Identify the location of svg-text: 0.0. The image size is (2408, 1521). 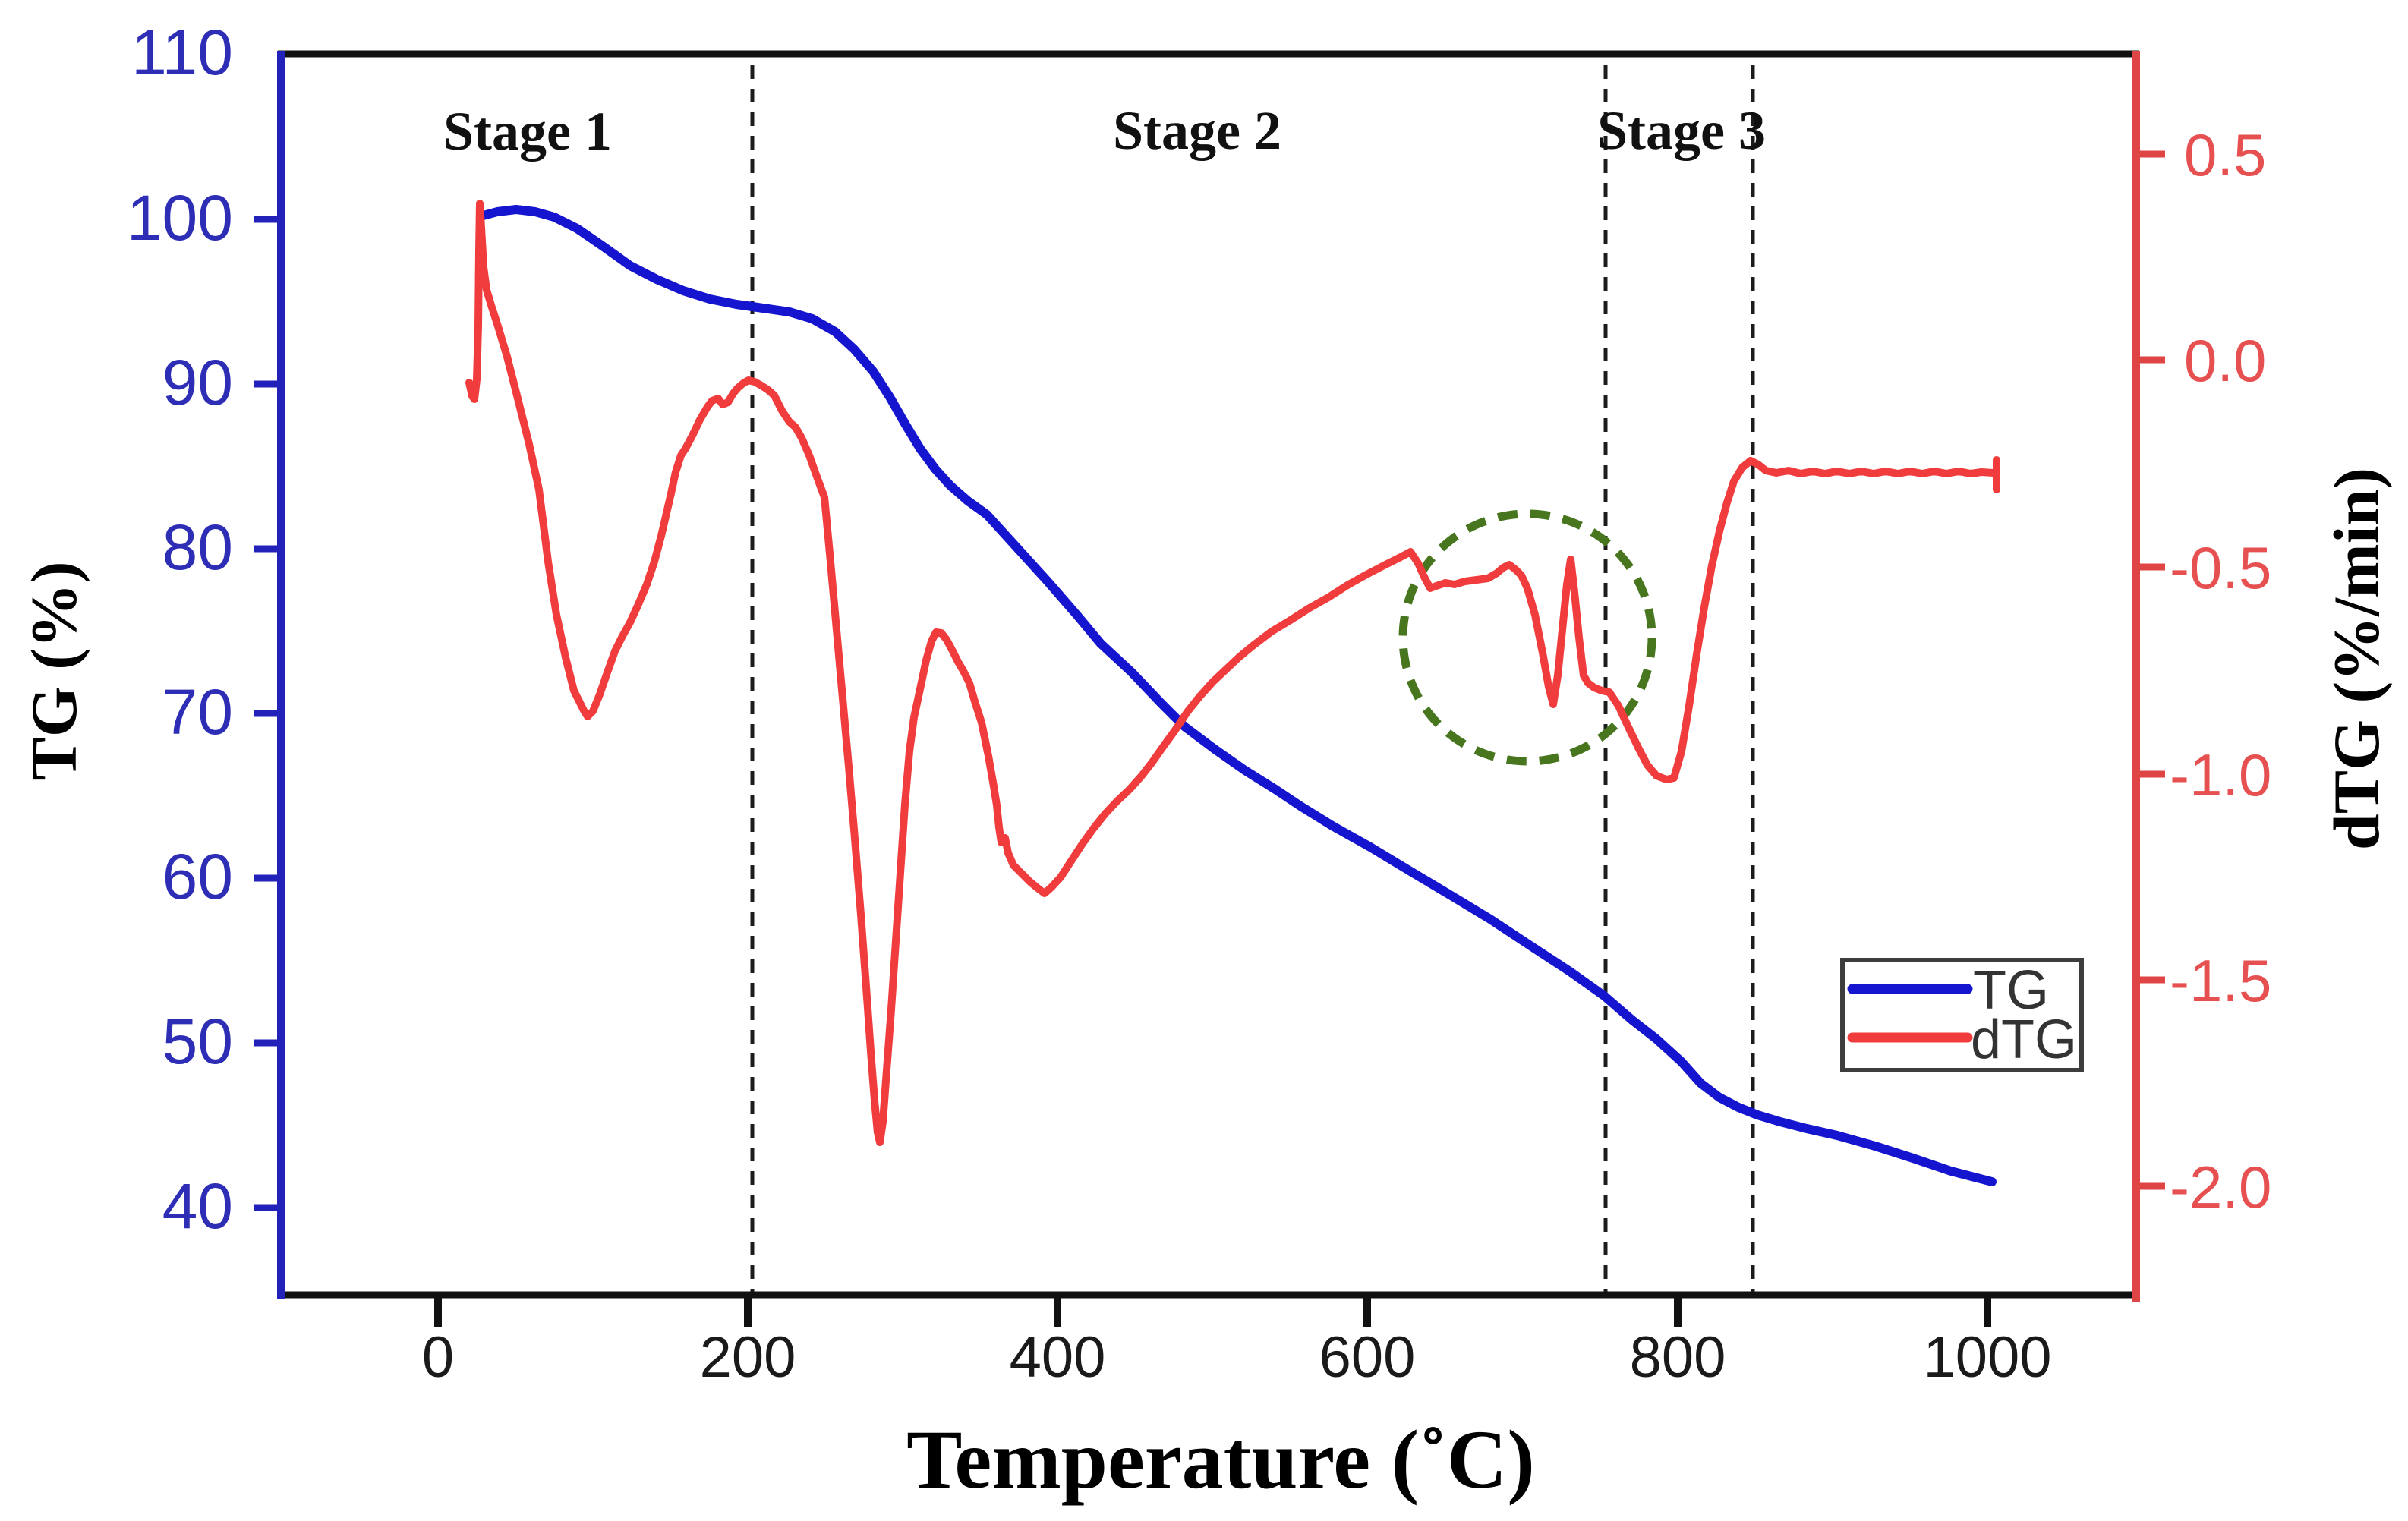
(2225, 360).